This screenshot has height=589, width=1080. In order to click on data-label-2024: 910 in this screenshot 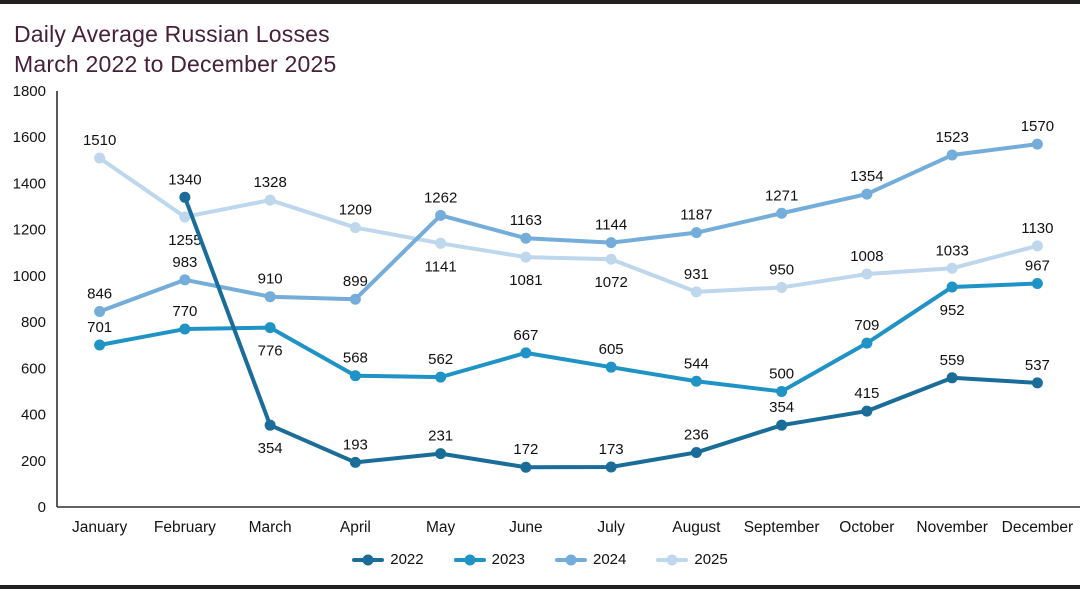, I will do `click(270, 279)`.